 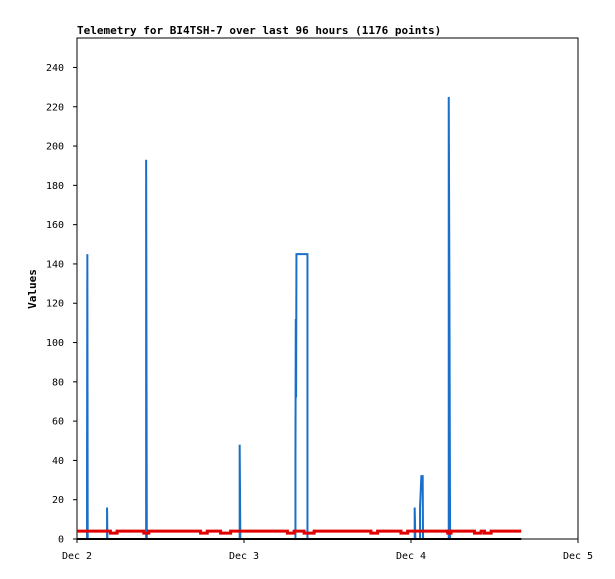 What do you see at coordinates (411, 556) in the screenshot?
I see `x-tick-label: Dec 4` at bounding box center [411, 556].